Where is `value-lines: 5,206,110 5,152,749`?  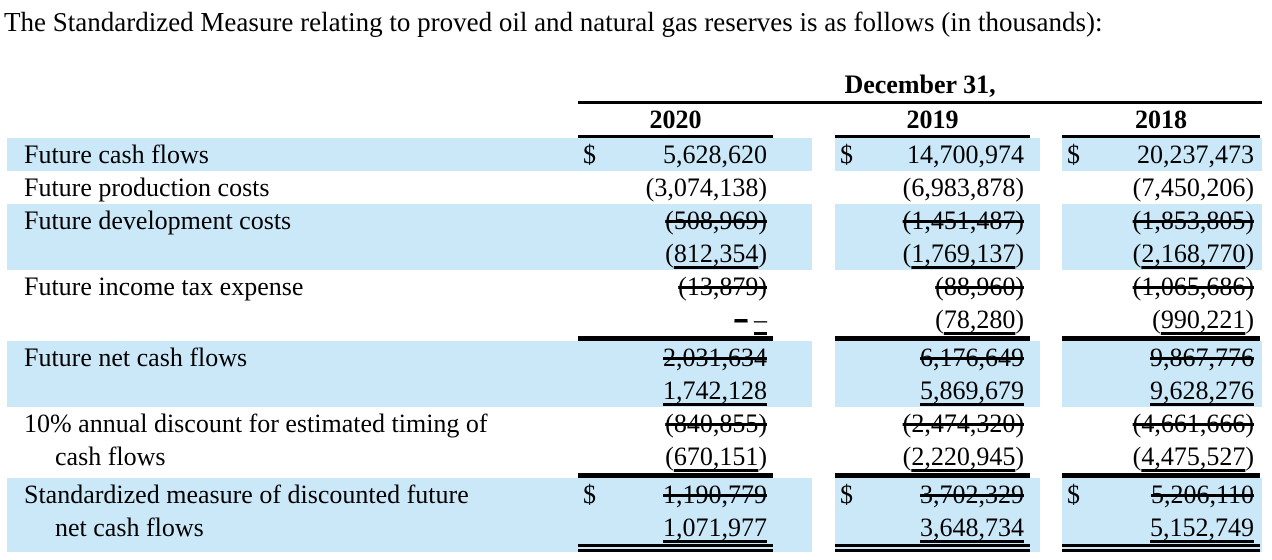 value-lines: 5,206,110 5,152,749 is located at coordinates (1180, 511).